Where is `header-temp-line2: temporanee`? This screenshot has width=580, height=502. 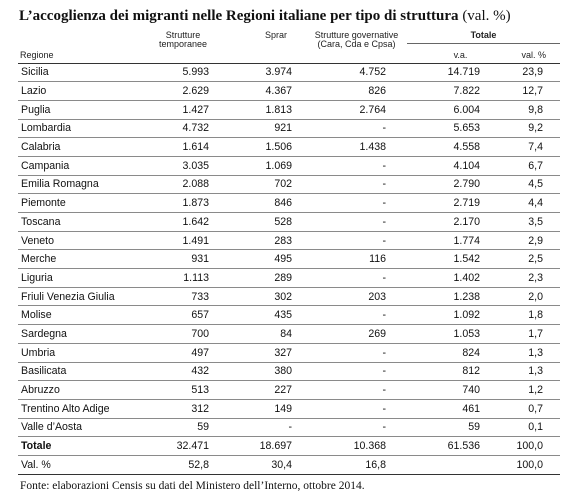 header-temp-line2: temporanee is located at coordinates (183, 44).